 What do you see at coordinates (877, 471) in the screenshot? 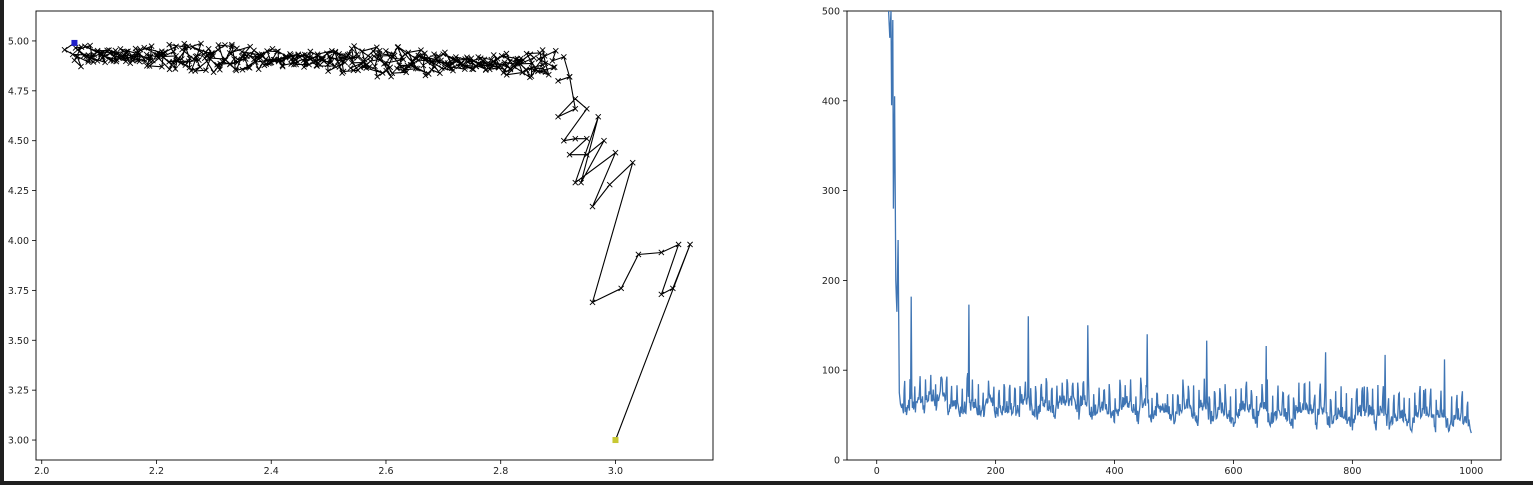
I see `x-tick-label: 0` at bounding box center [877, 471].